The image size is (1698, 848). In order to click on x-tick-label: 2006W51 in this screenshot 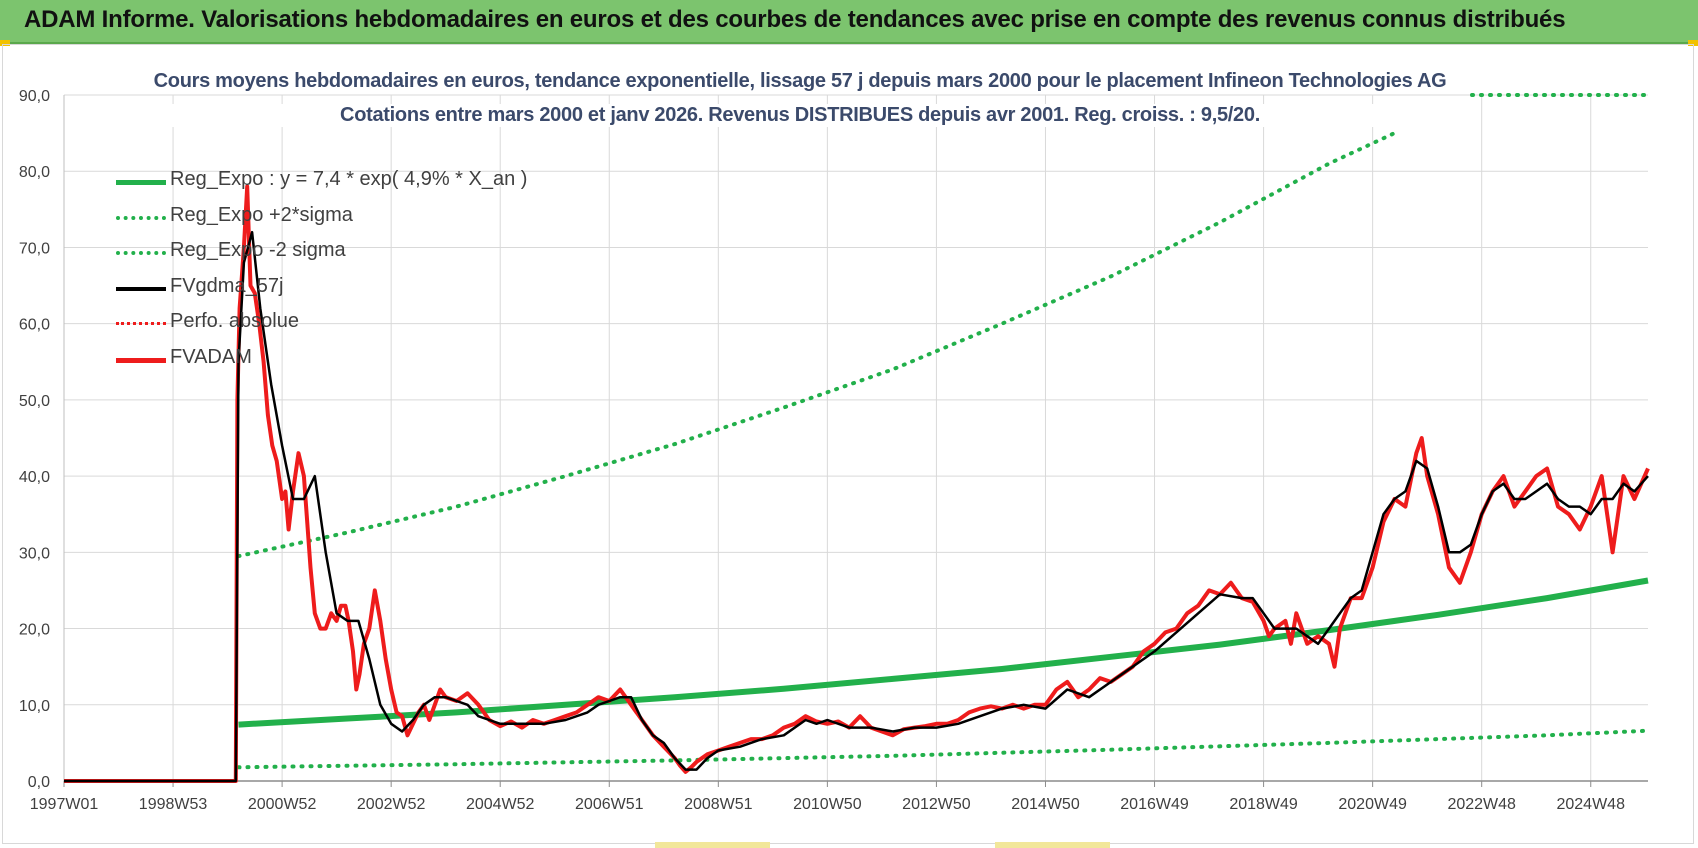, I will do `click(609, 804)`.